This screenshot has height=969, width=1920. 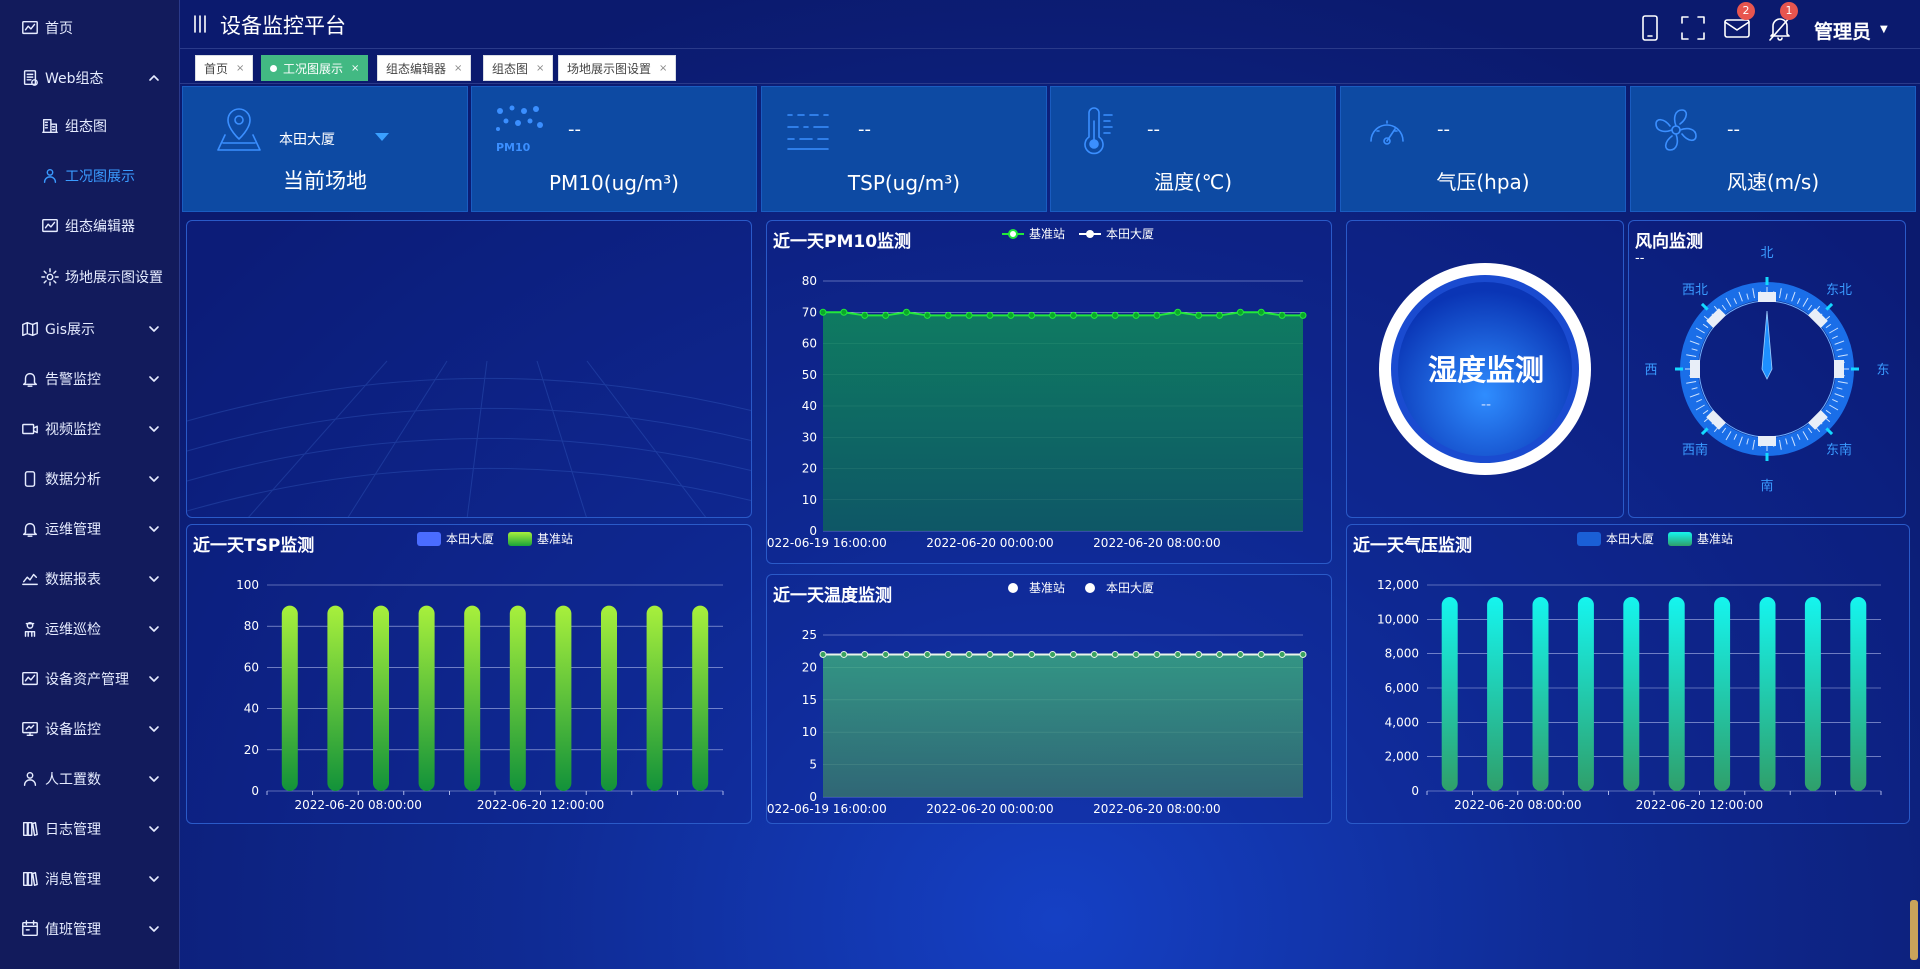 I want to click on mail-button: 2, so click(x=1739, y=22).